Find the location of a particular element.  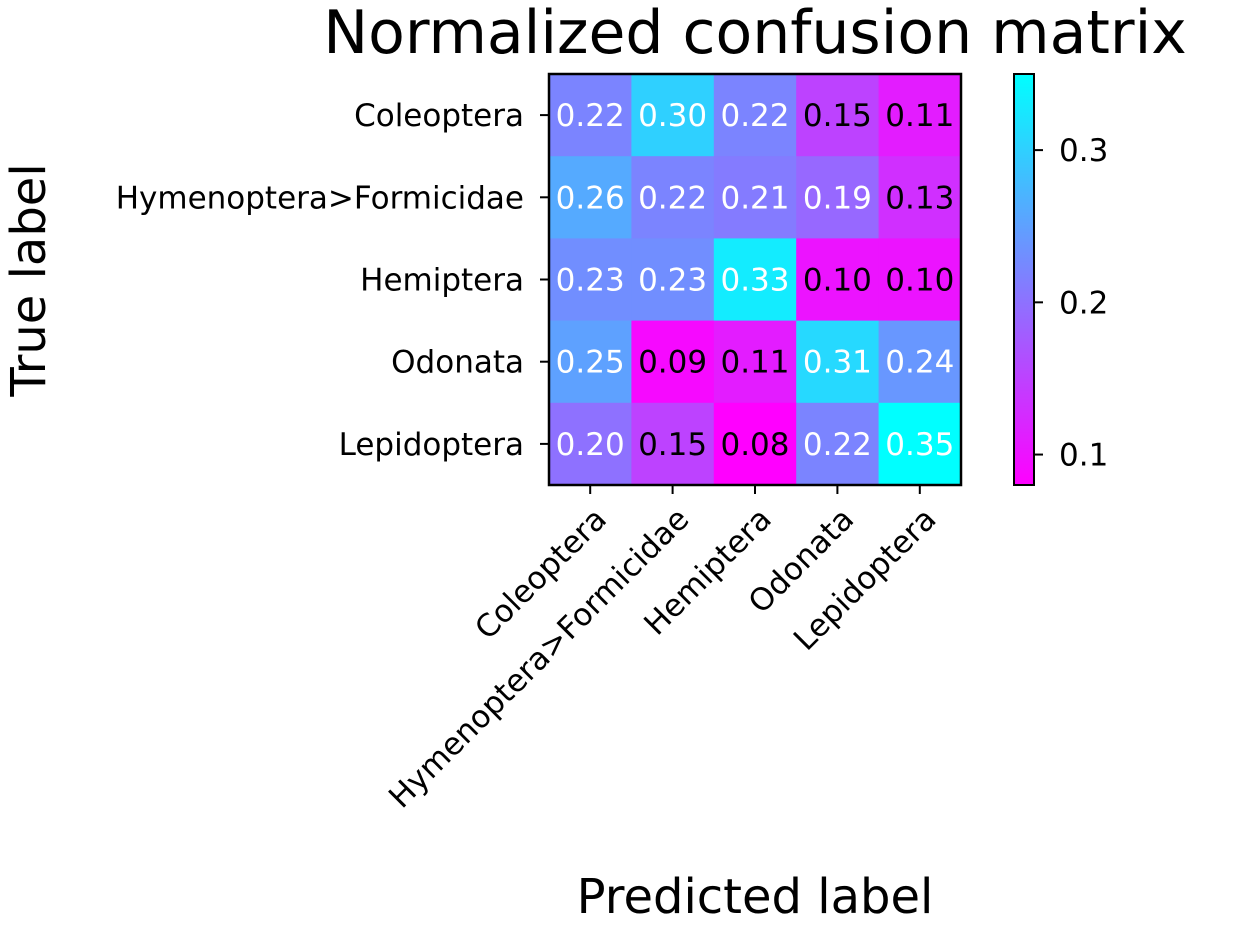

colorbar-tick-label: 0.3 is located at coordinates (1083, 151).